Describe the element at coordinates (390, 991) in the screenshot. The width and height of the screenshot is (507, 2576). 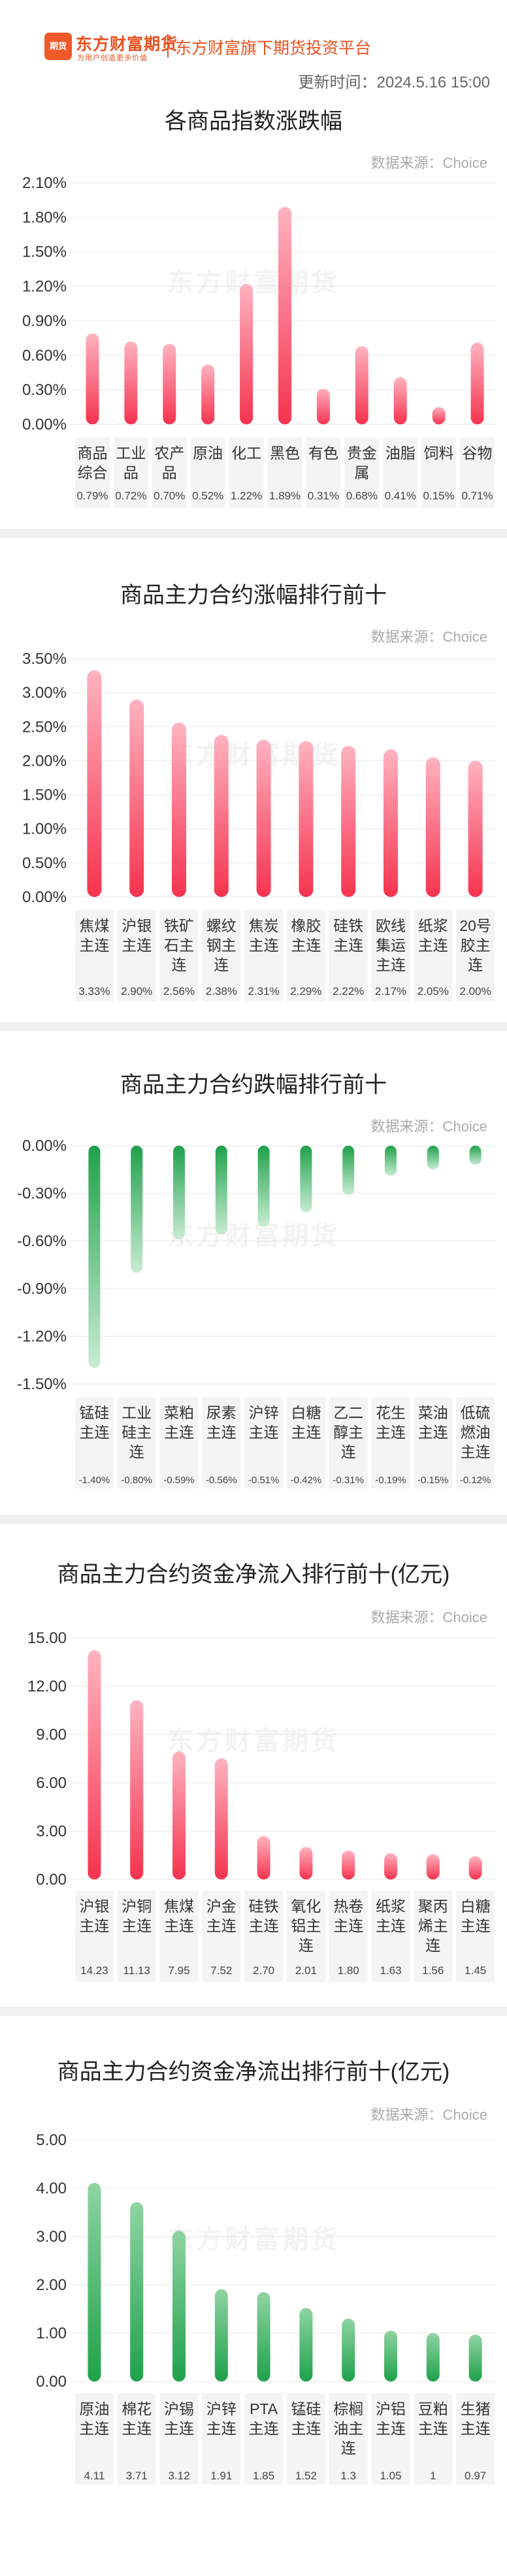
I see `data-label: 2.17%` at that location.